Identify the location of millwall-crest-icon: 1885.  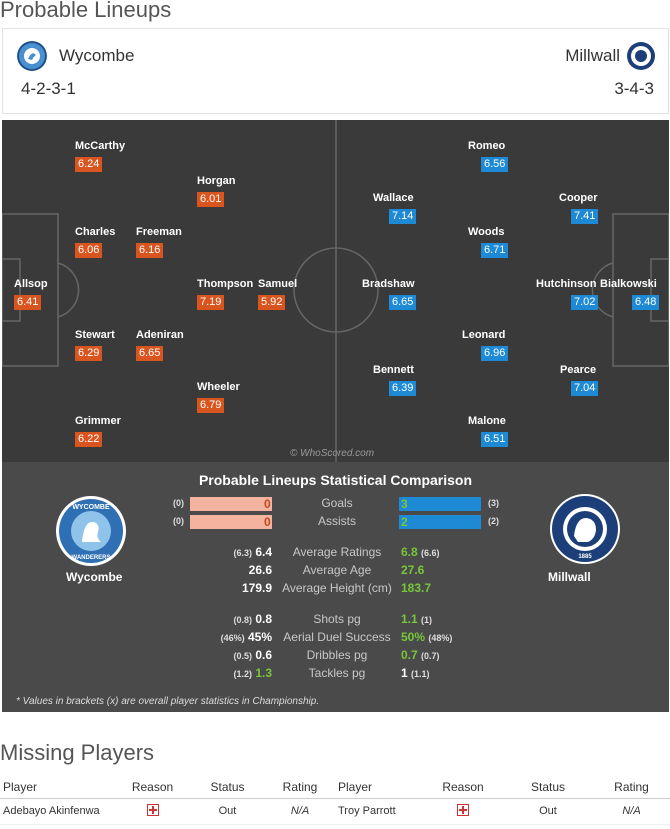
(585, 529).